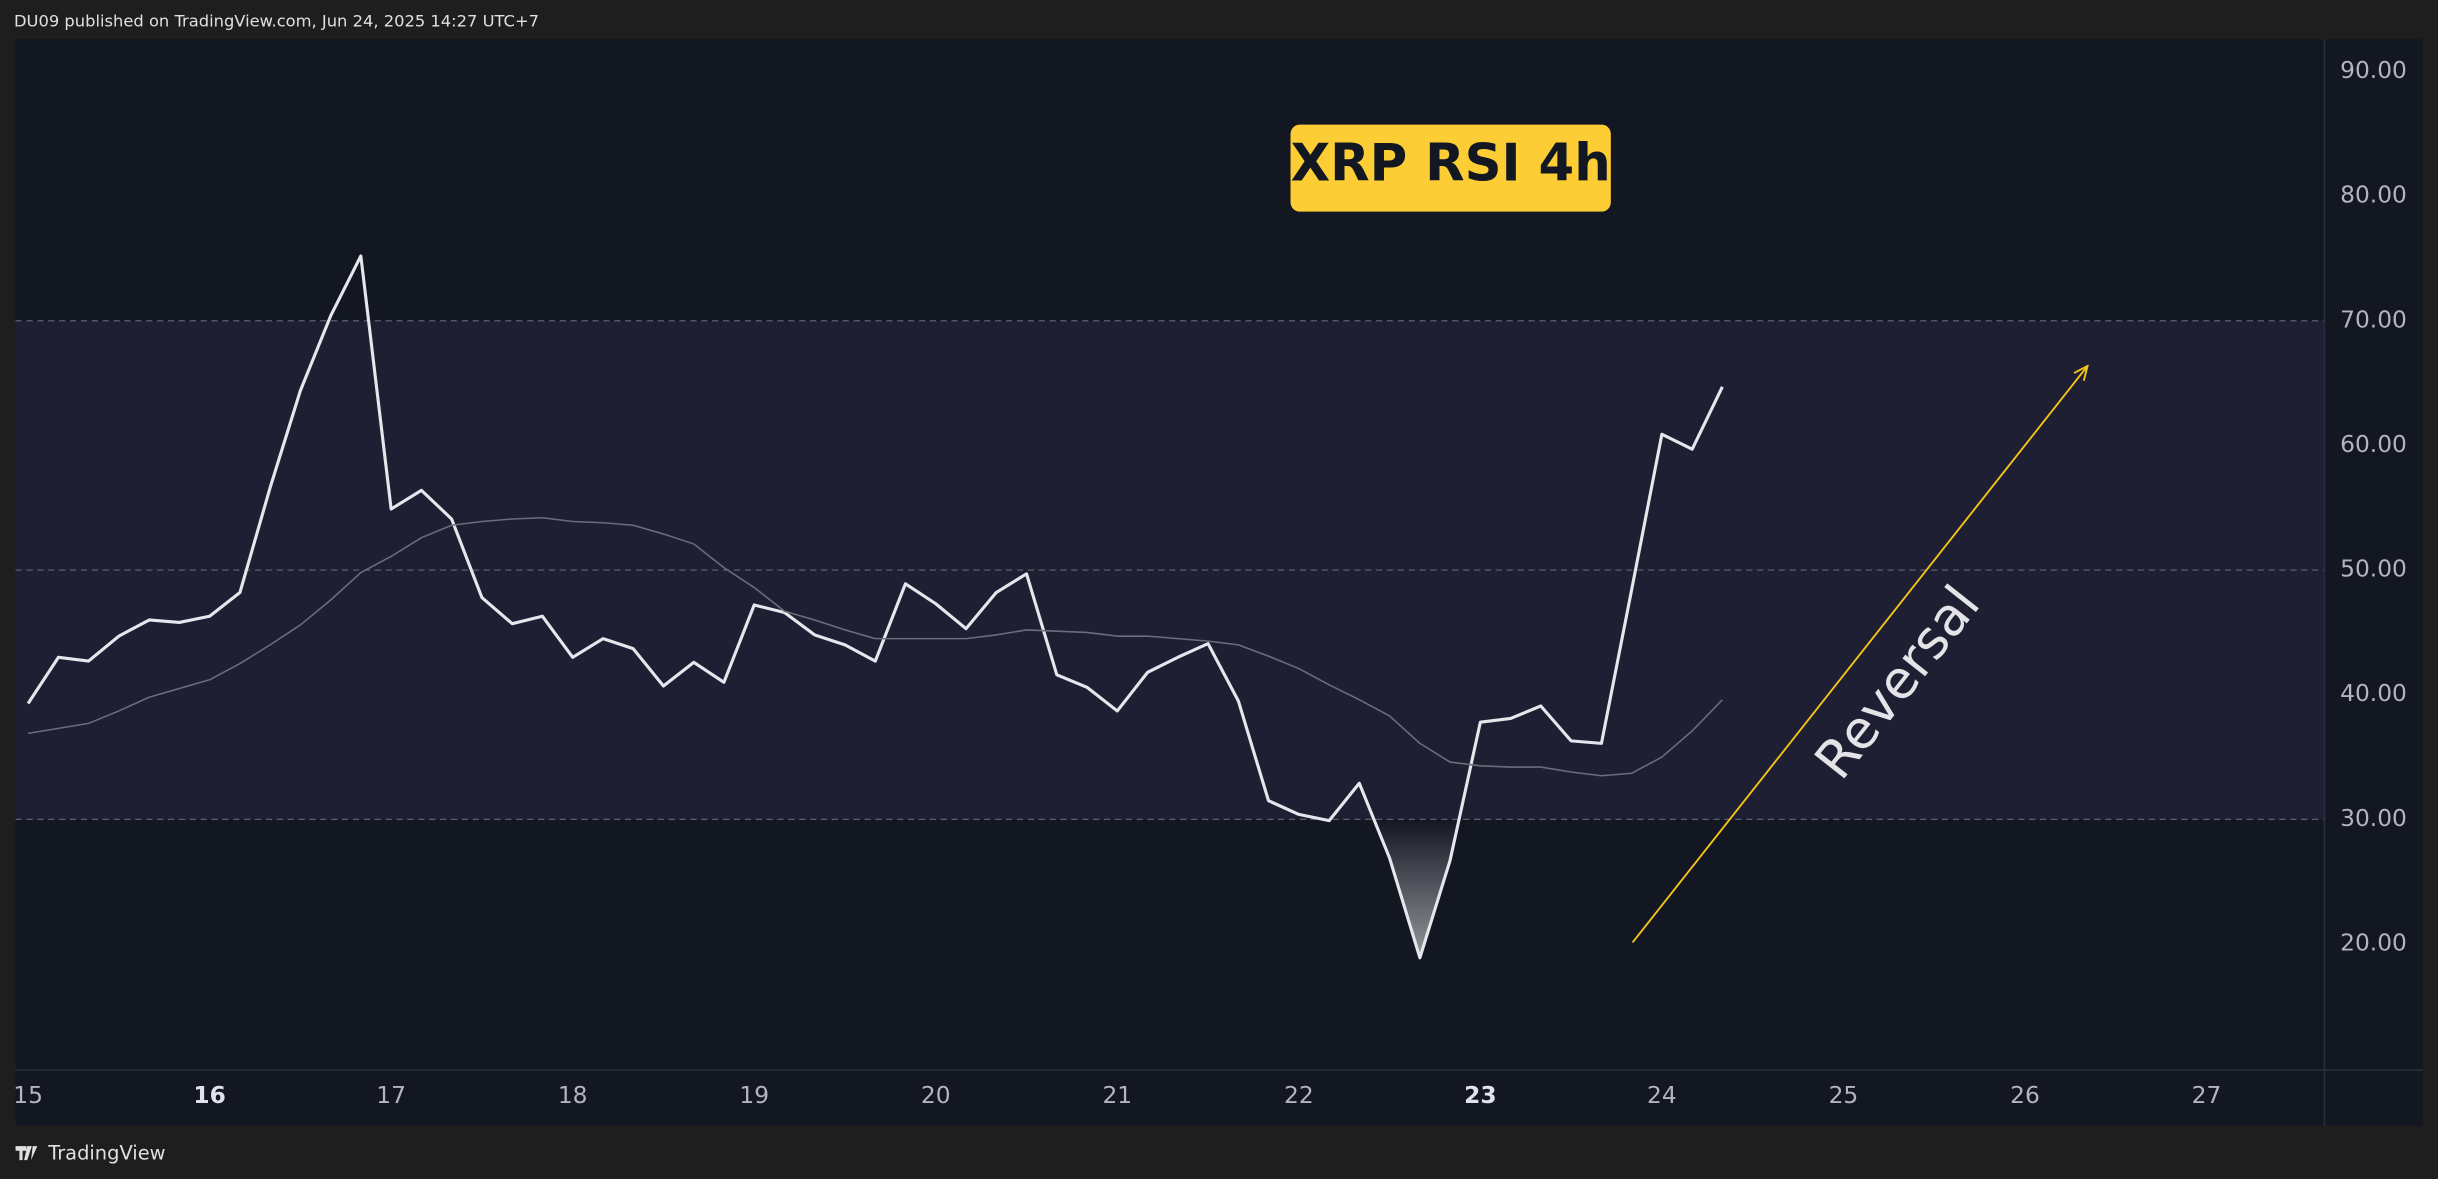 Image resolution: width=2438 pixels, height=1179 pixels. What do you see at coordinates (1859, 655) in the screenshot?
I see `reversal-arrow` at bounding box center [1859, 655].